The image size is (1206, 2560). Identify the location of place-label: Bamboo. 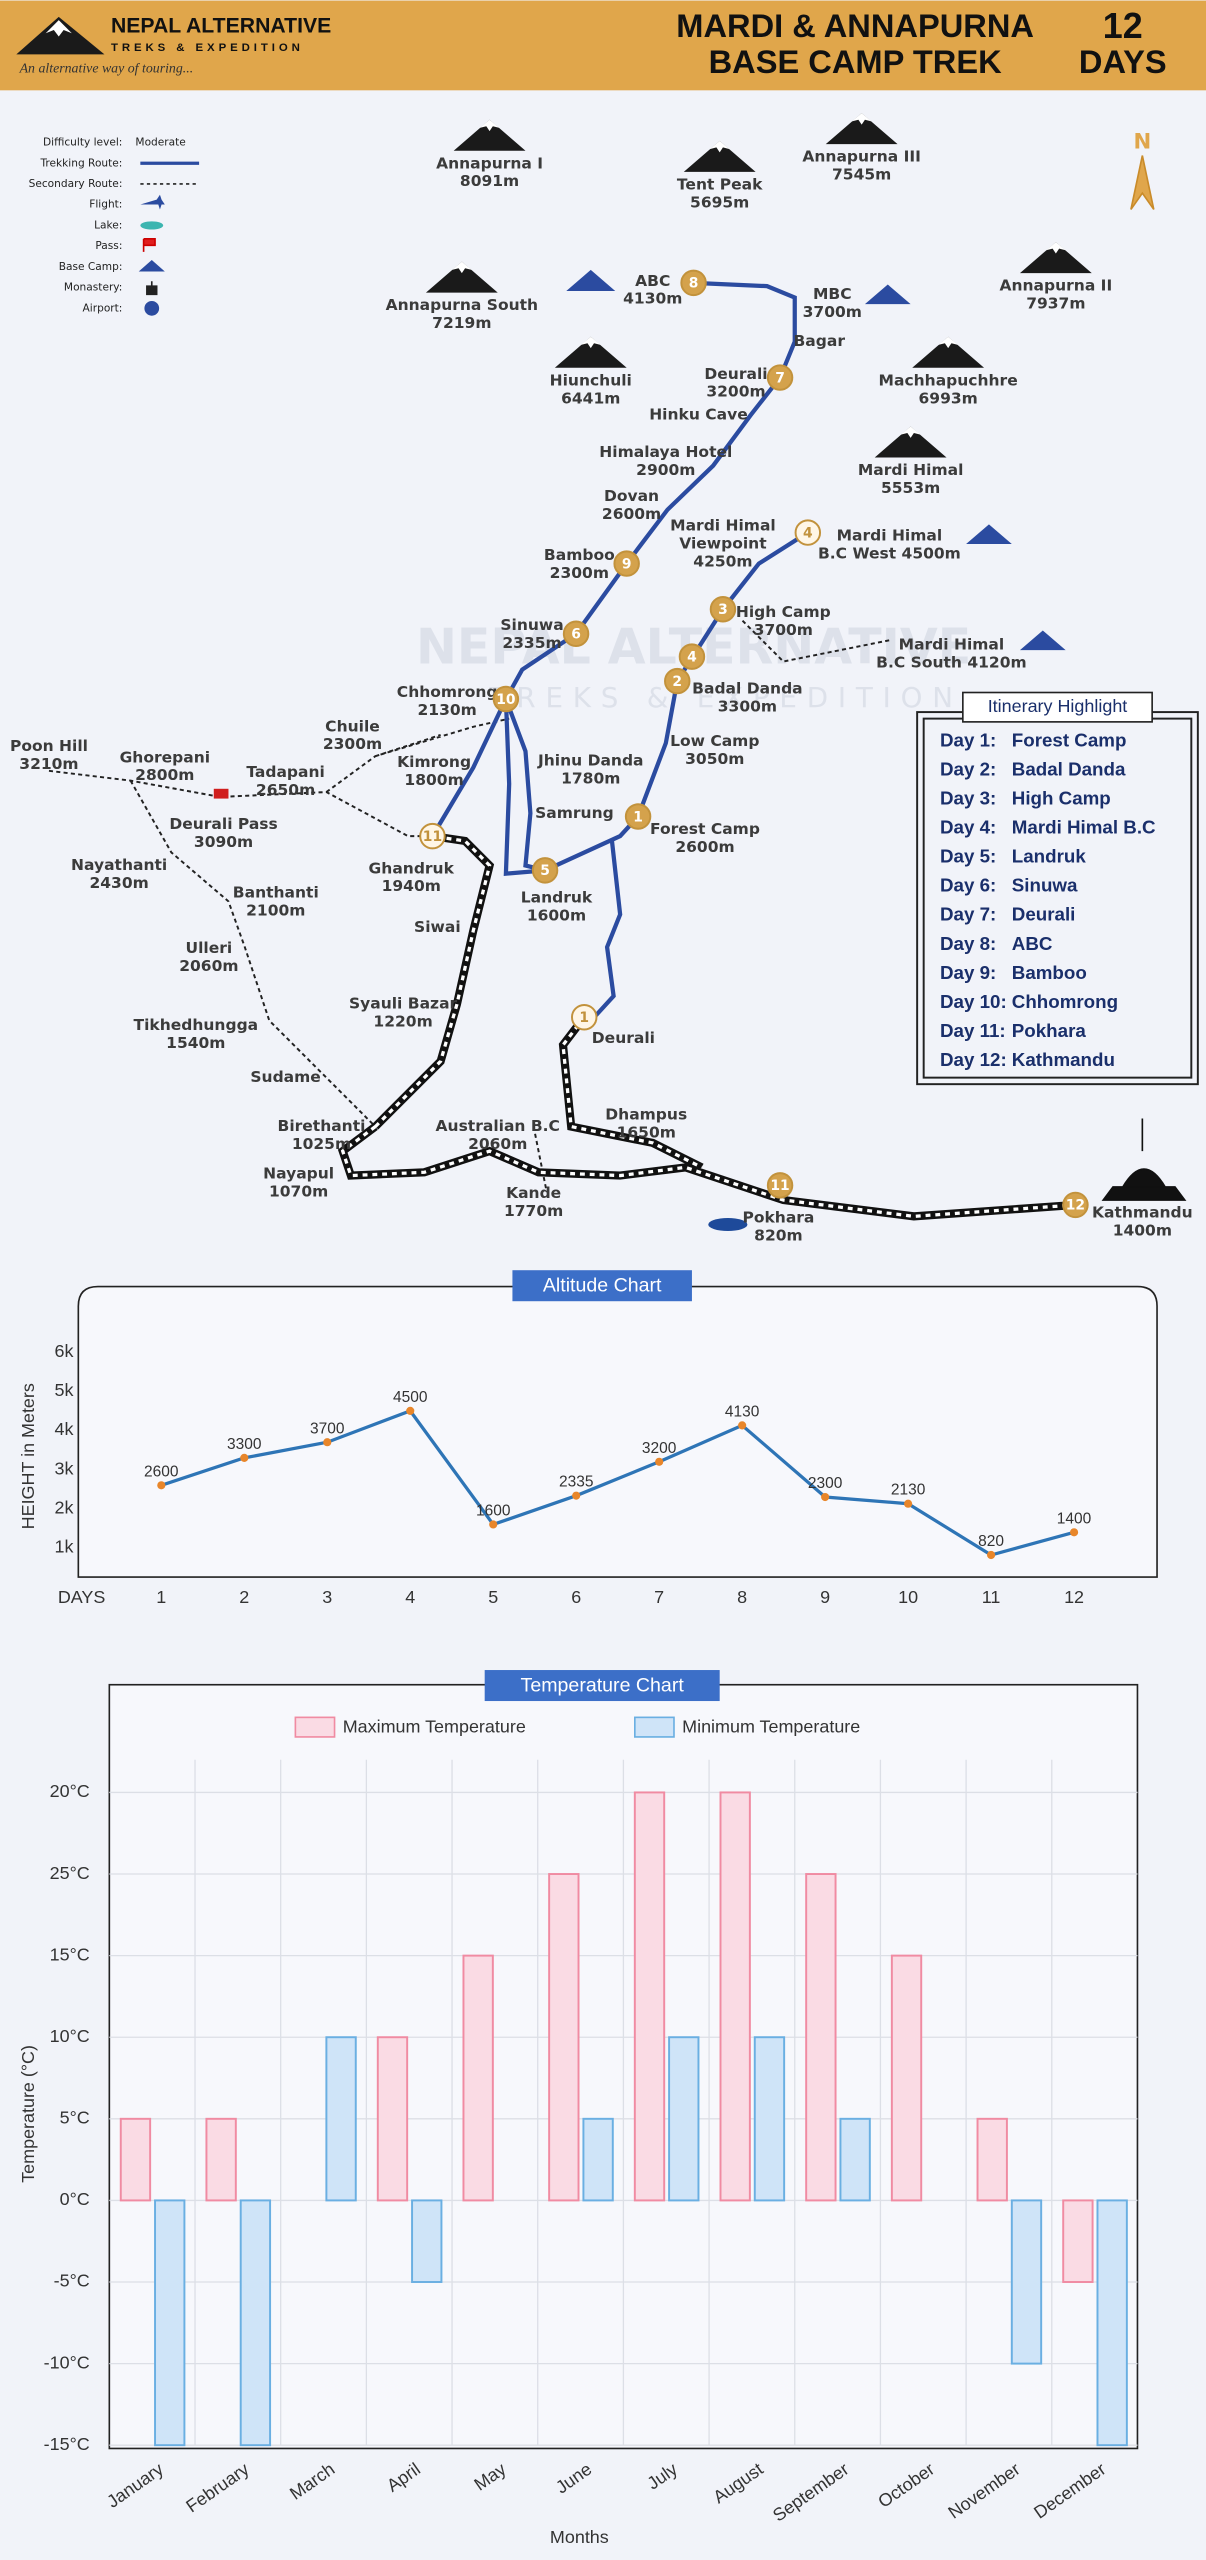
(579, 555).